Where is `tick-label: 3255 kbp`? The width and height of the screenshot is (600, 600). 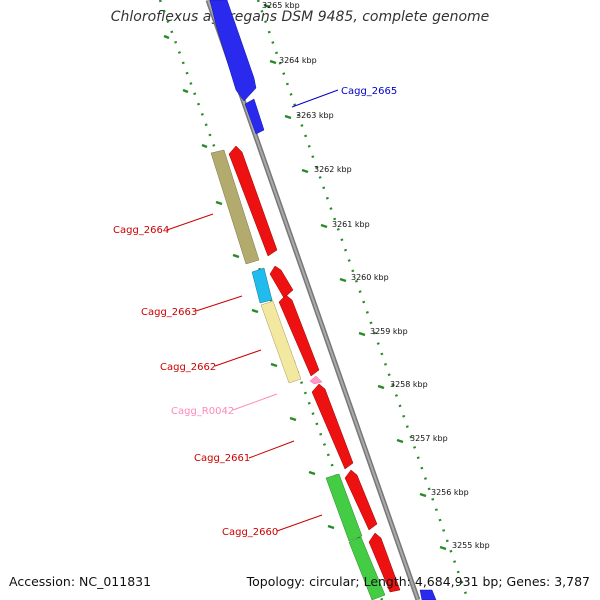
tick-label: 3255 kbp is located at coordinates (471, 545).